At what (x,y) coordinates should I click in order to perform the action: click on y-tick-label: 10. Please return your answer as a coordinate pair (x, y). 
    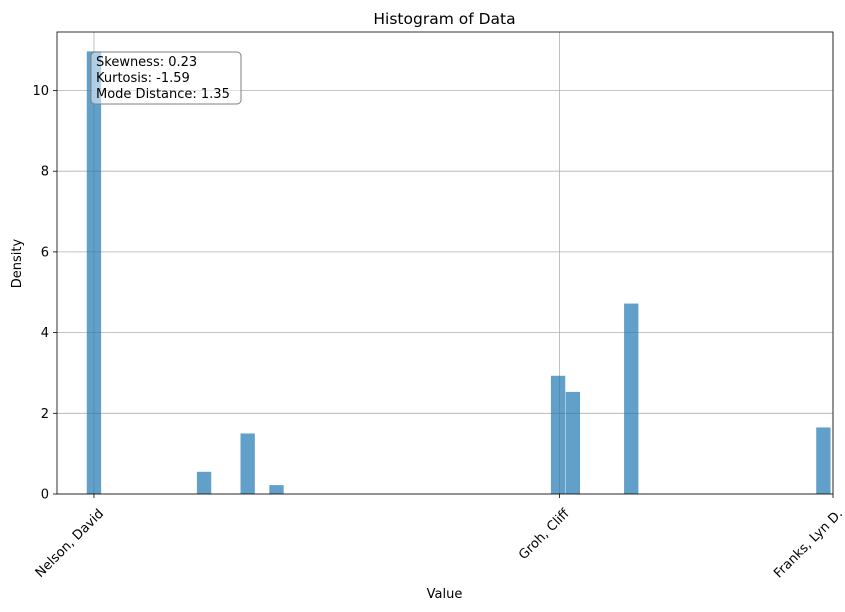
    Looking at the image, I should click on (40, 91).